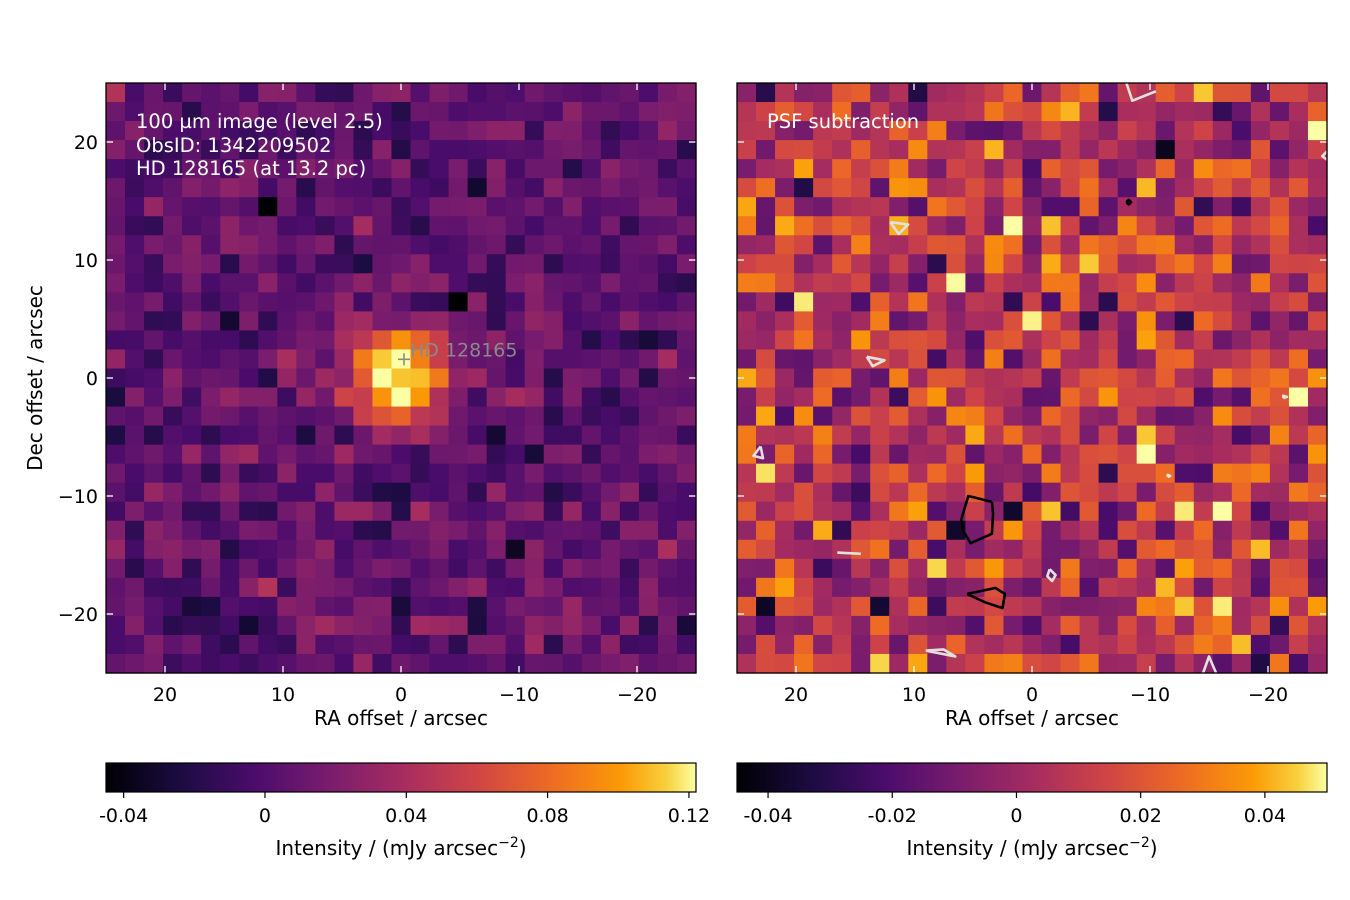 The image size is (1350, 900). Describe the element at coordinates (404, 809) in the screenshot. I see `left-colorbar-ticks: -0.04 0 0.04 0.08 0.12` at that location.